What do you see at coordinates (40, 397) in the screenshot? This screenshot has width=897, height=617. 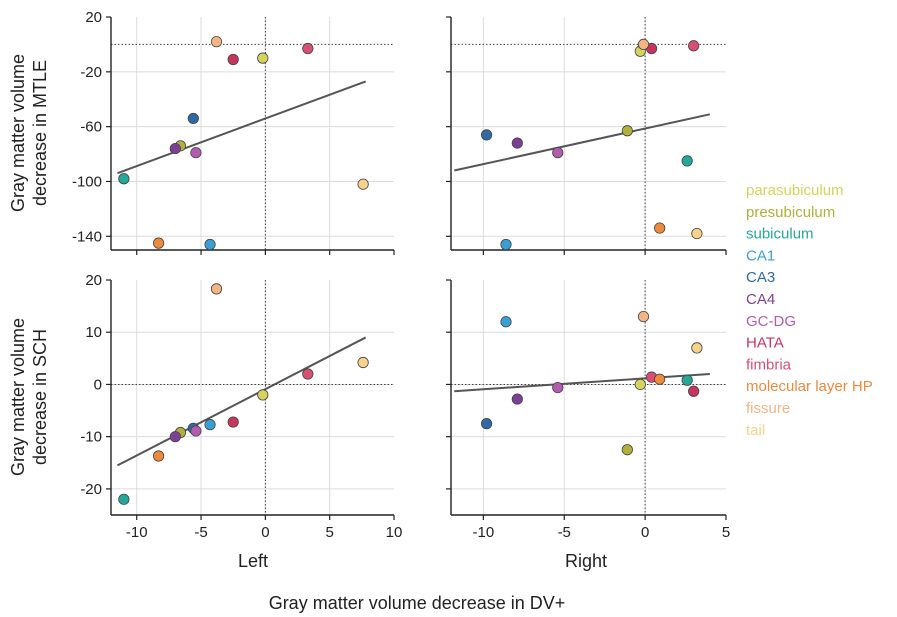 I see `row-label-line2: decrease in SCH` at bounding box center [40, 397].